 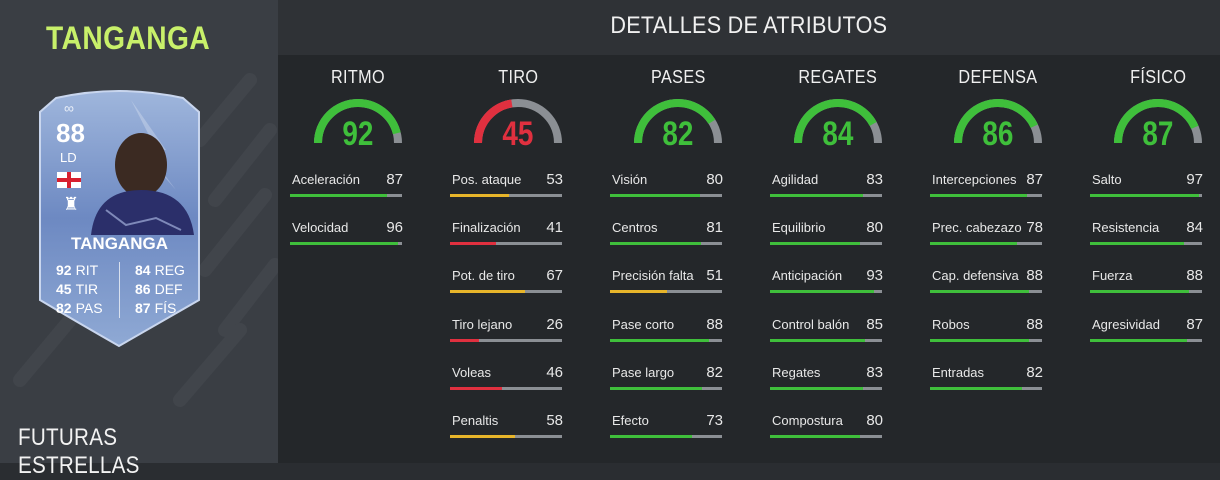 What do you see at coordinates (826, 427) in the screenshot?
I see `stat-row: Compostura 80` at bounding box center [826, 427].